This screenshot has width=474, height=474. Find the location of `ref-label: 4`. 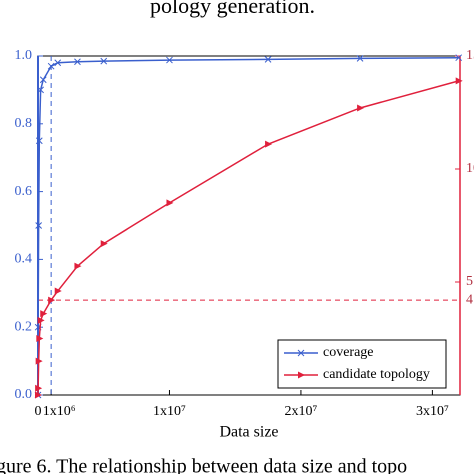

ref-label: 4 is located at coordinates (469, 299).